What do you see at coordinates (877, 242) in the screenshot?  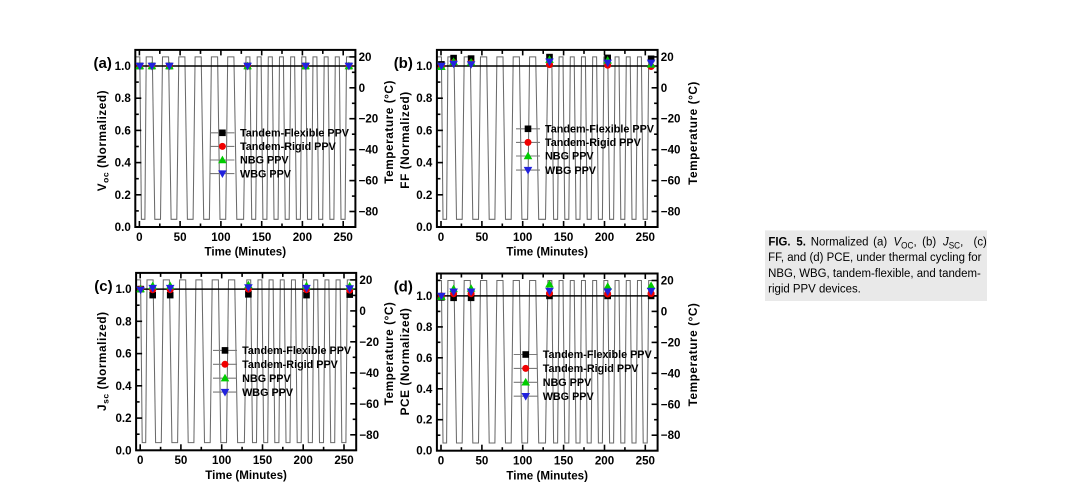 I see `svg-text:FIG.5.Normalized(a)VOC,(b)JSC,: FIG. 5. Normalized (a) VOC, (b) JSC, (c)` at bounding box center [877, 242].